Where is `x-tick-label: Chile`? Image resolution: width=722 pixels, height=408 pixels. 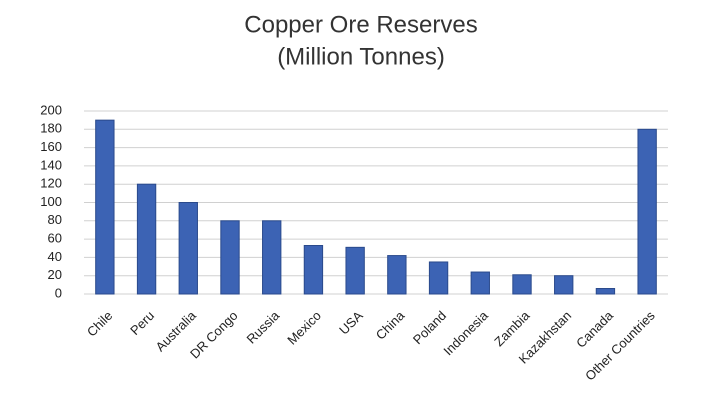 x-tick-label: Chile is located at coordinates (100, 324).